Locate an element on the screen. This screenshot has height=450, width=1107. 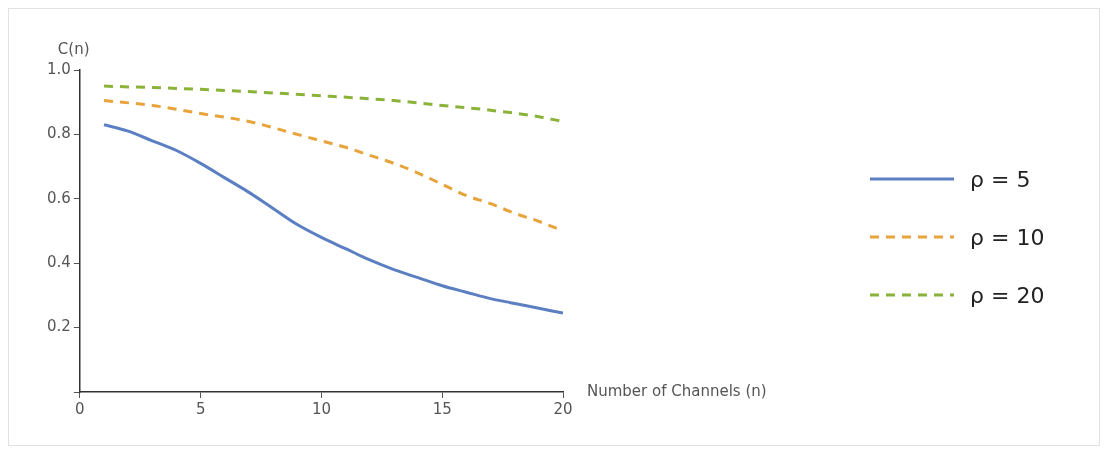
y-tick-label: 0.8 is located at coordinates (59, 133).